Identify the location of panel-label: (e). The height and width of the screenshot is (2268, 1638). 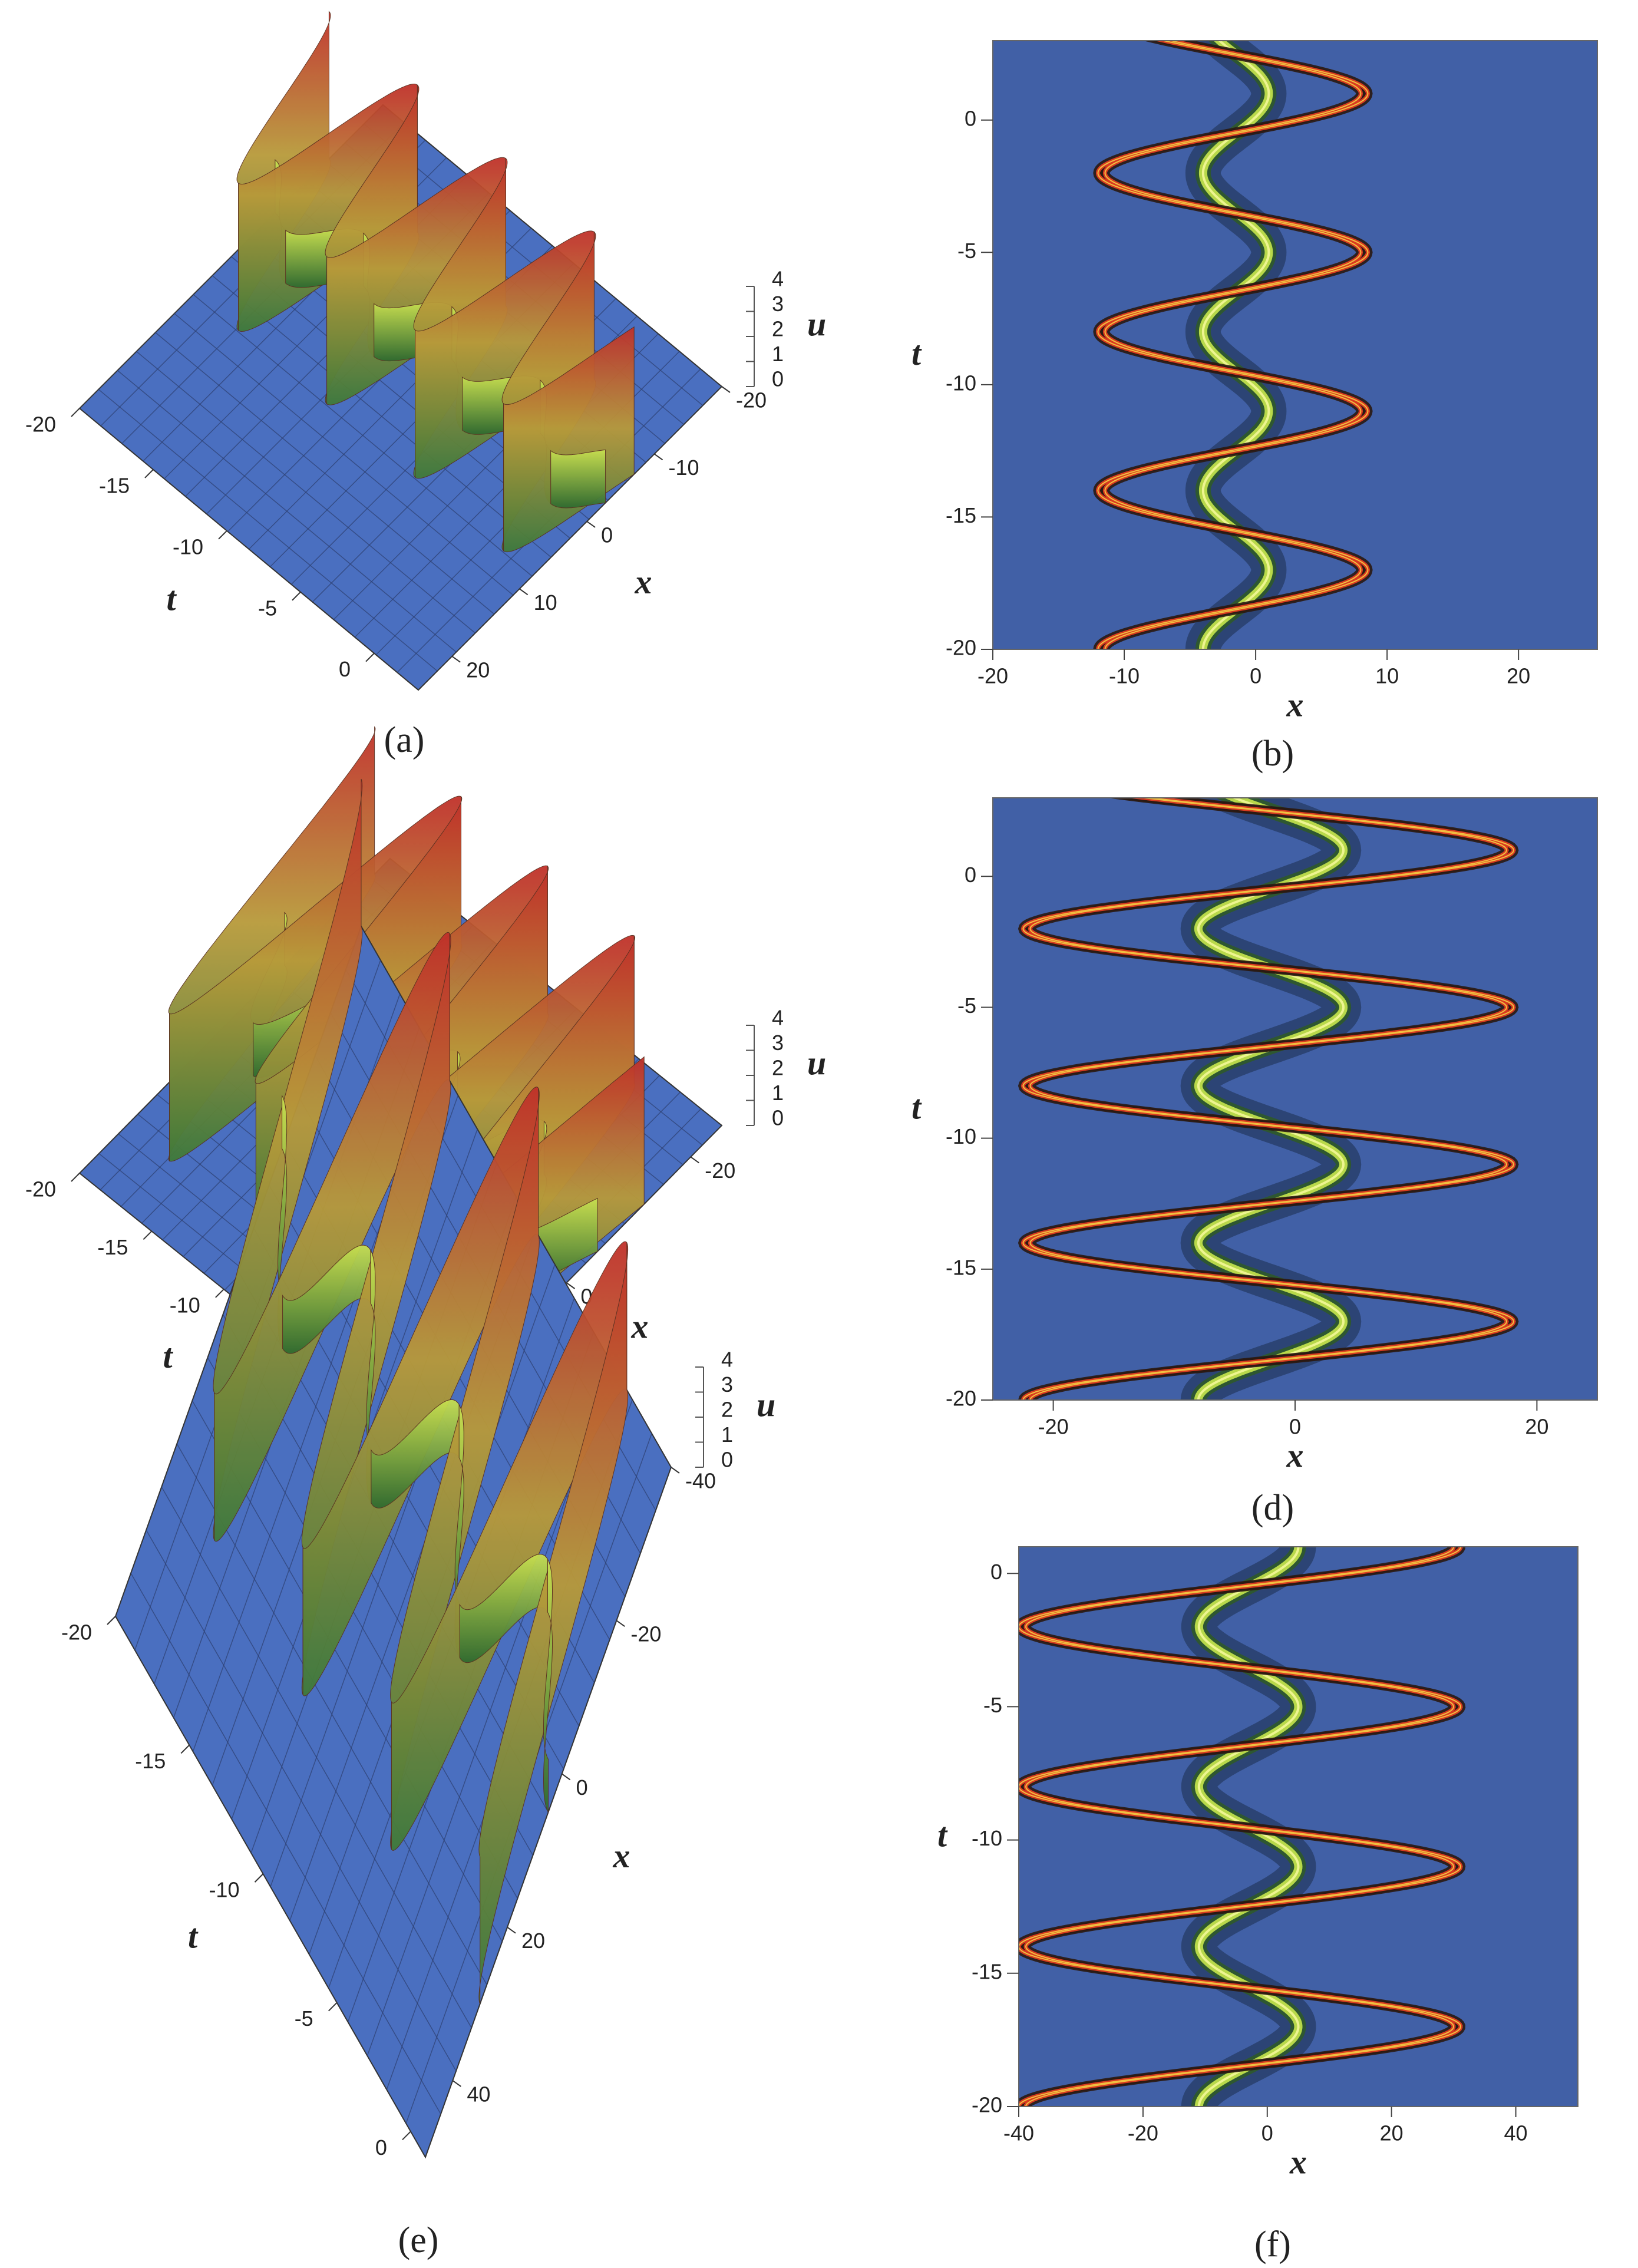
(418, 2240).